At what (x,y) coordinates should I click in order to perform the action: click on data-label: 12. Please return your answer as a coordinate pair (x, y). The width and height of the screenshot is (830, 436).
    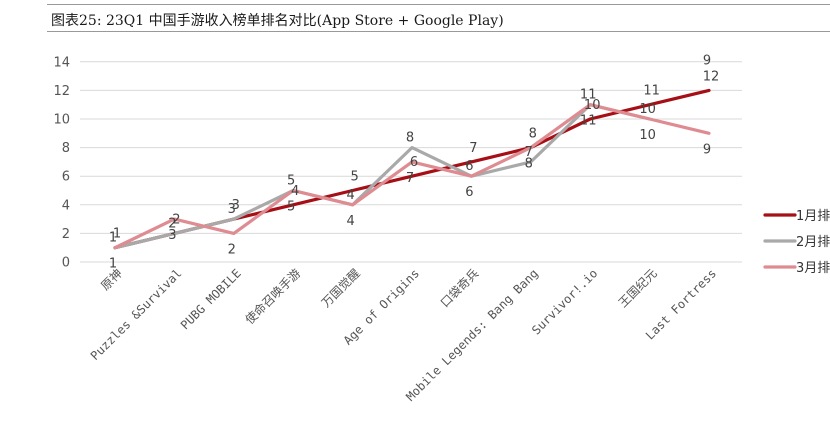
    Looking at the image, I should click on (711, 76).